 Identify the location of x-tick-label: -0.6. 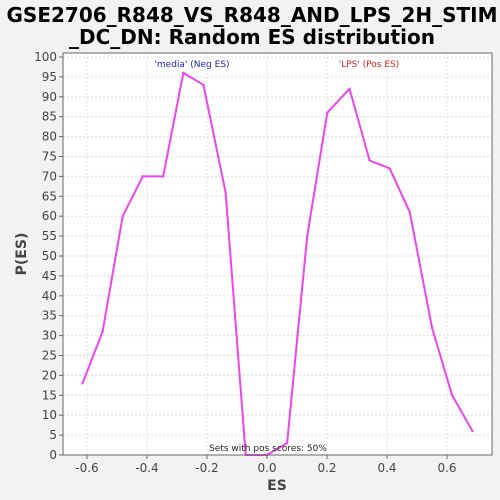
(86, 468).